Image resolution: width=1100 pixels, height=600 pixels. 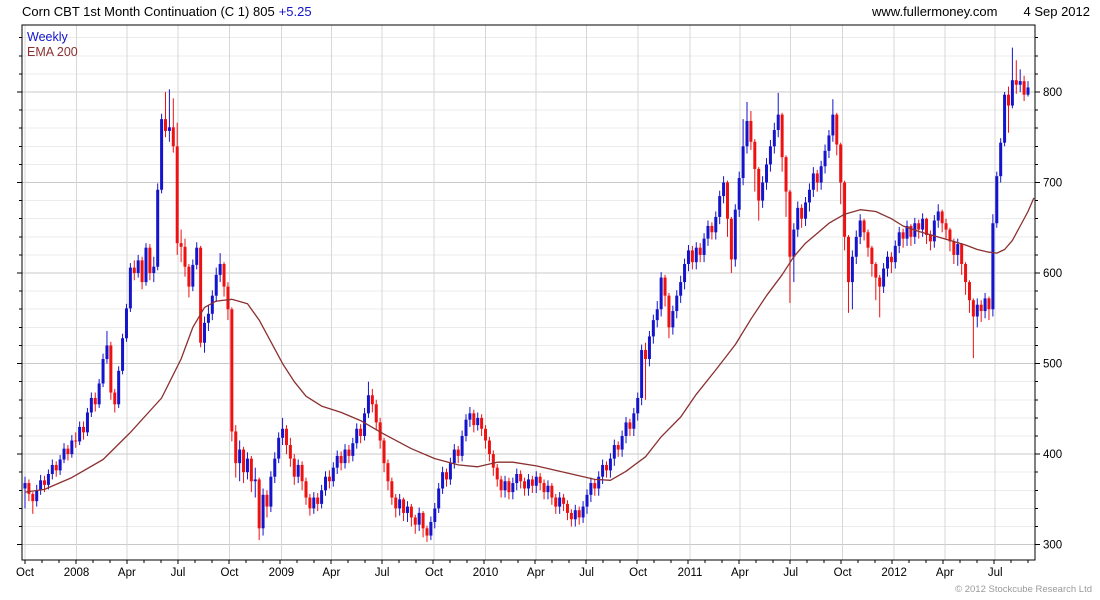 I want to click on legend-ema-label: EMA 200, so click(x=52, y=52).